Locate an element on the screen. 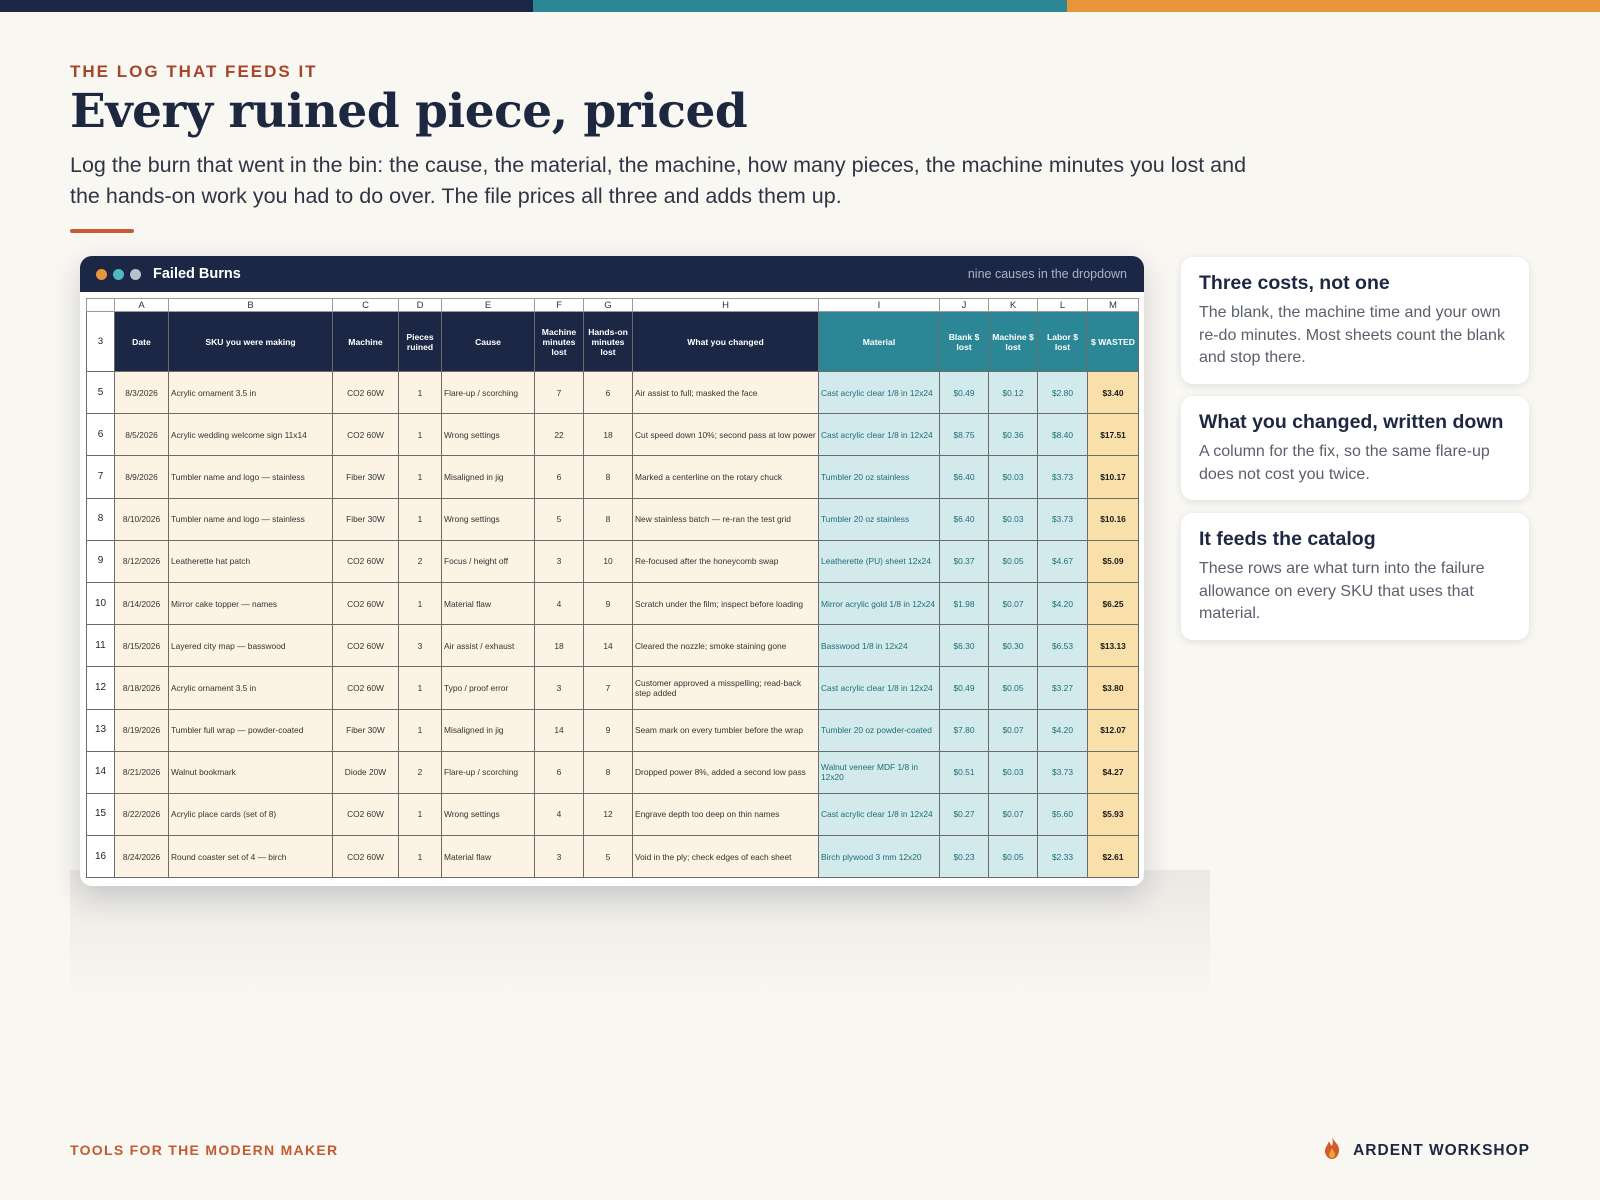 The height and width of the screenshot is (1200, 1600). table-cell: 4 is located at coordinates (559, 814).